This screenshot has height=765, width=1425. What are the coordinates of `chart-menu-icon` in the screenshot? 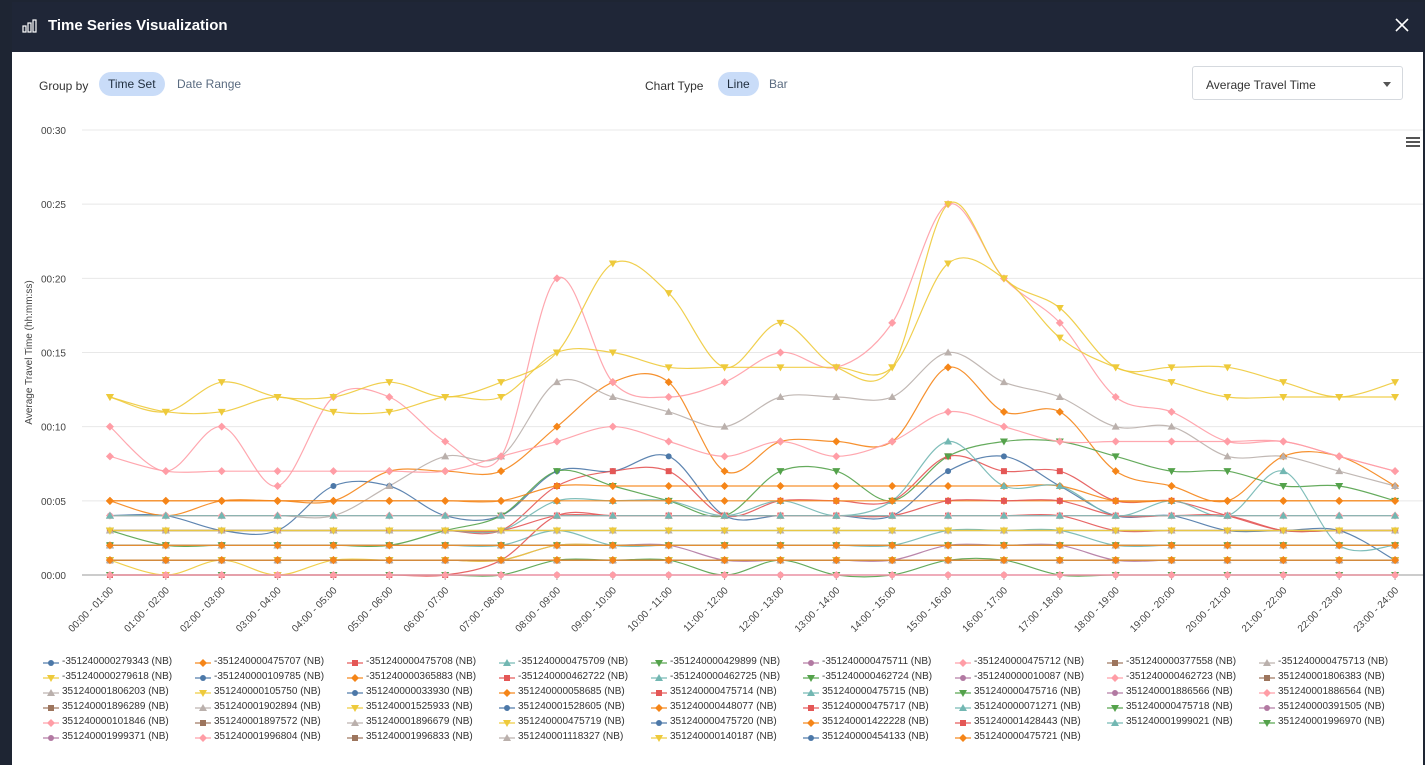 It's located at (1413, 142).